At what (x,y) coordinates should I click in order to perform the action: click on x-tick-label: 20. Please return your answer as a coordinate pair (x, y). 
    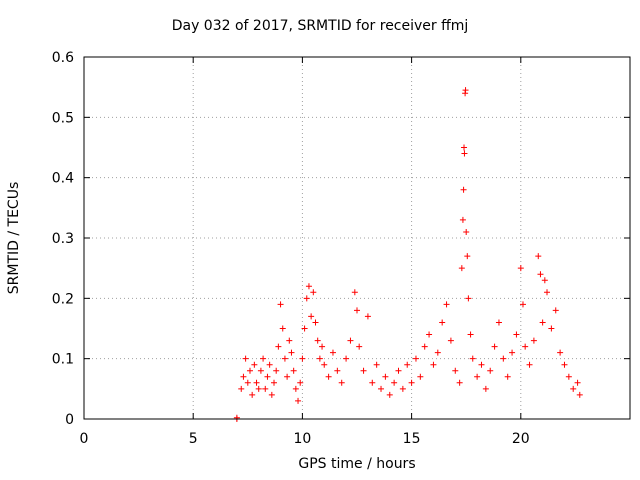
    Looking at the image, I should click on (521, 439).